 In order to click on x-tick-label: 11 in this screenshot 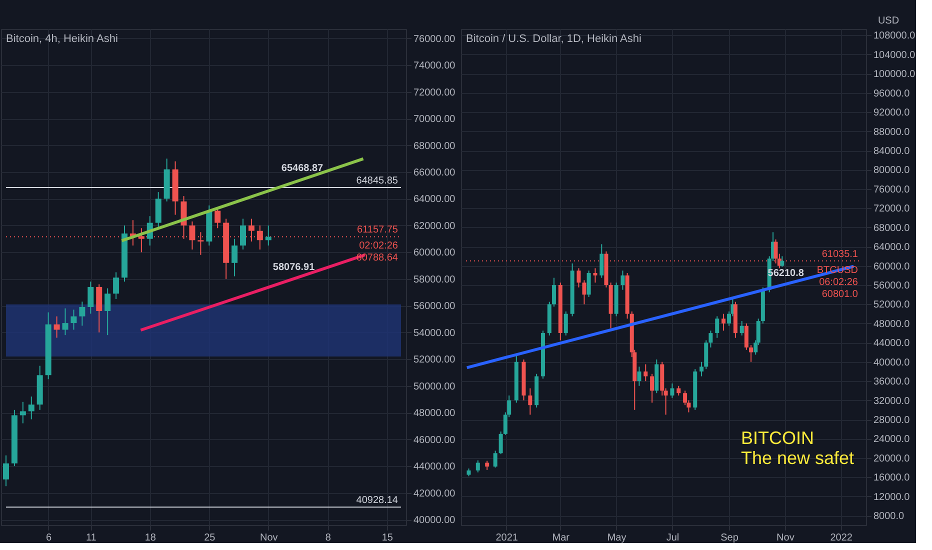, I will do `click(91, 538)`.